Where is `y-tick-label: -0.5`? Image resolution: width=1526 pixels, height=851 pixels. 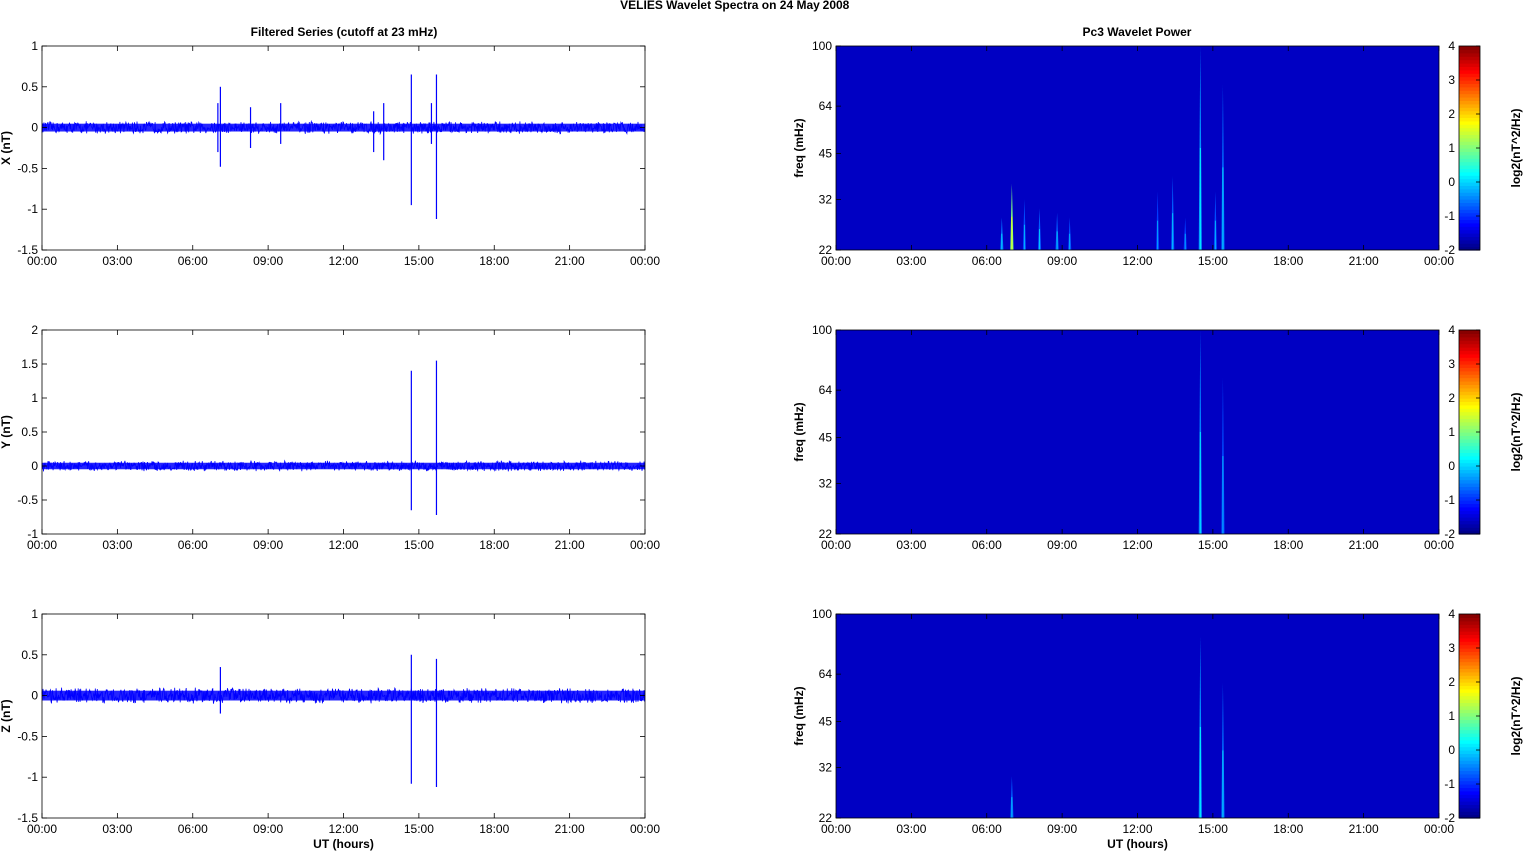 y-tick-label: -0.5 is located at coordinates (27, 500).